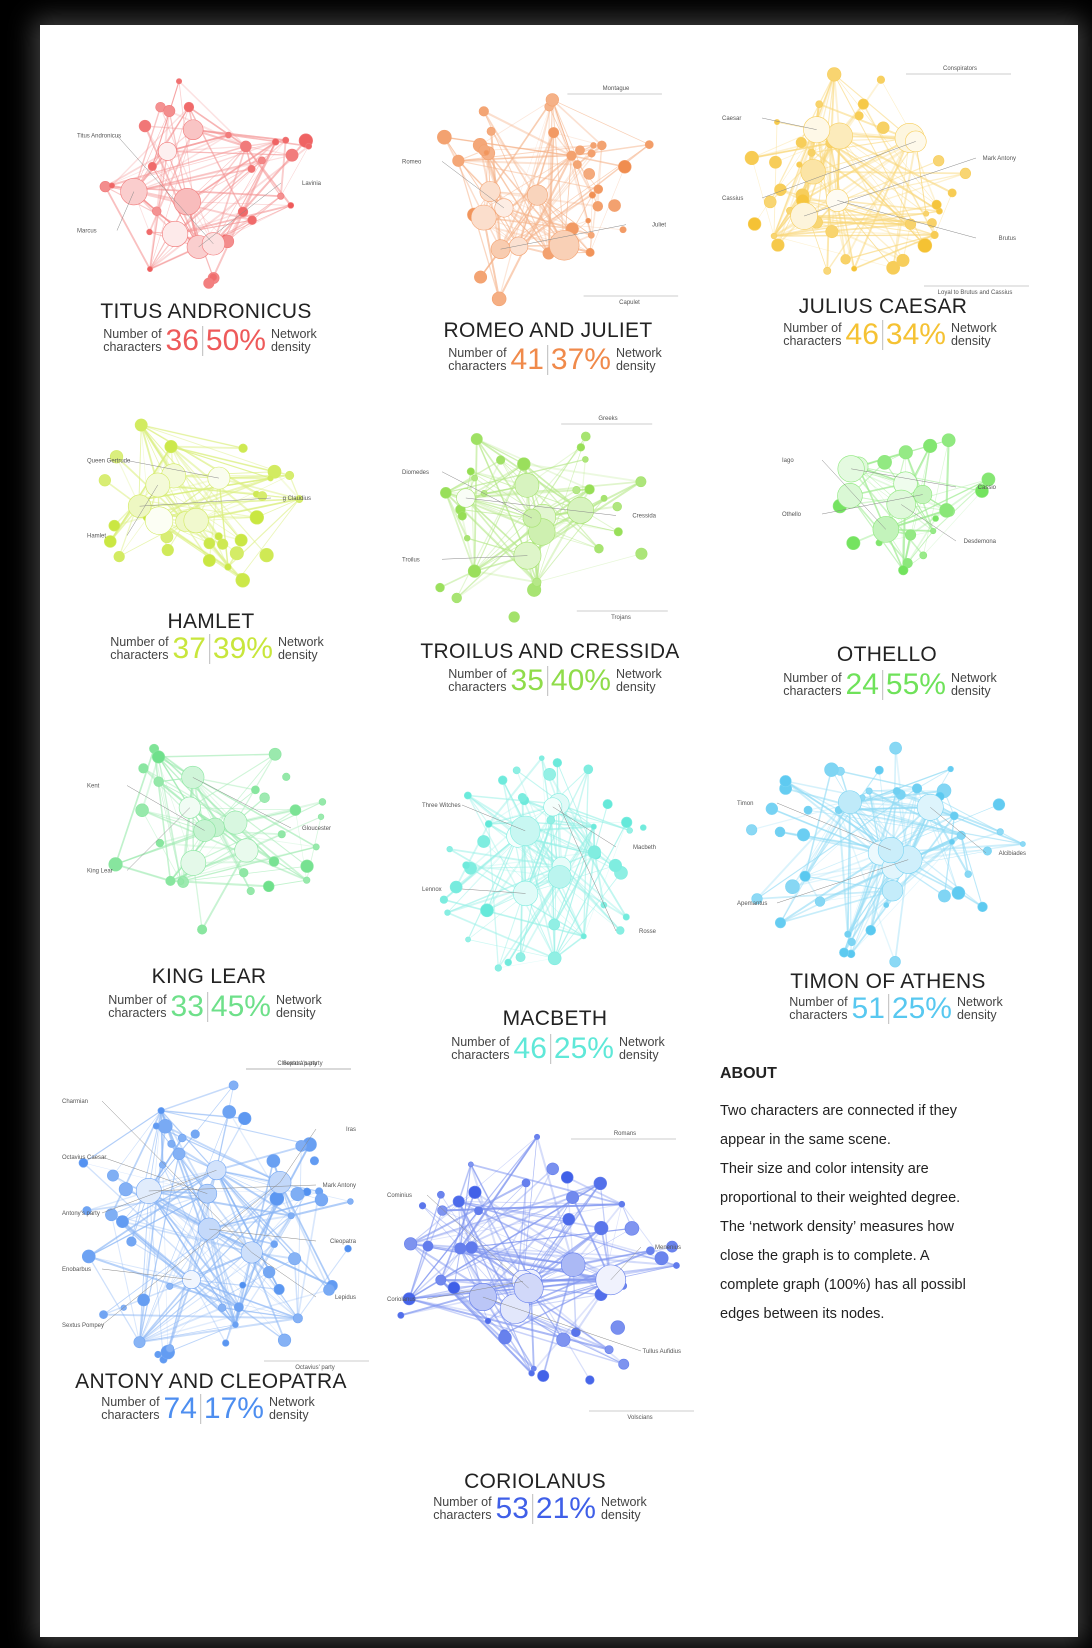 The image size is (1092, 1648). What do you see at coordinates (731, 119) in the screenshot?
I see `character-name-label: Caesar` at bounding box center [731, 119].